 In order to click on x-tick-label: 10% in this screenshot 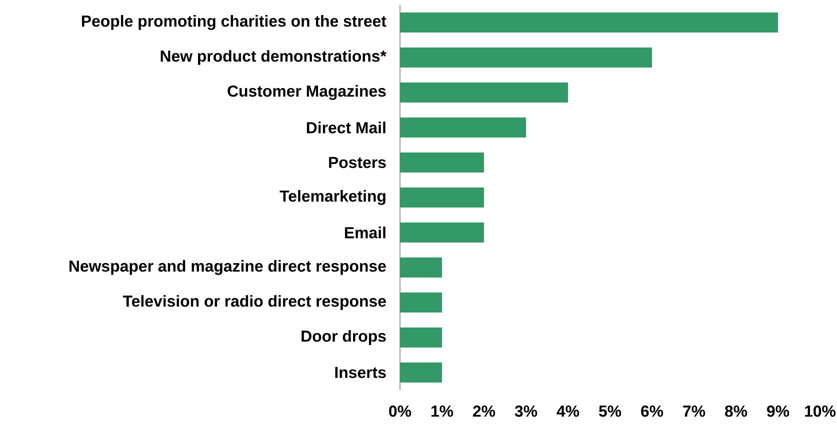, I will do `click(820, 411)`.